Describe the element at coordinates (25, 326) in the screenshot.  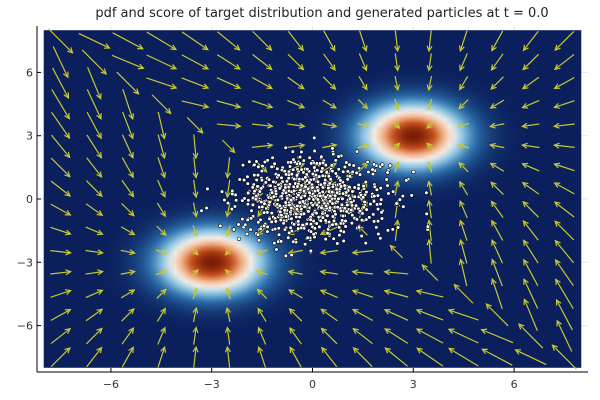
I see `y-tick-label: −6` at that location.